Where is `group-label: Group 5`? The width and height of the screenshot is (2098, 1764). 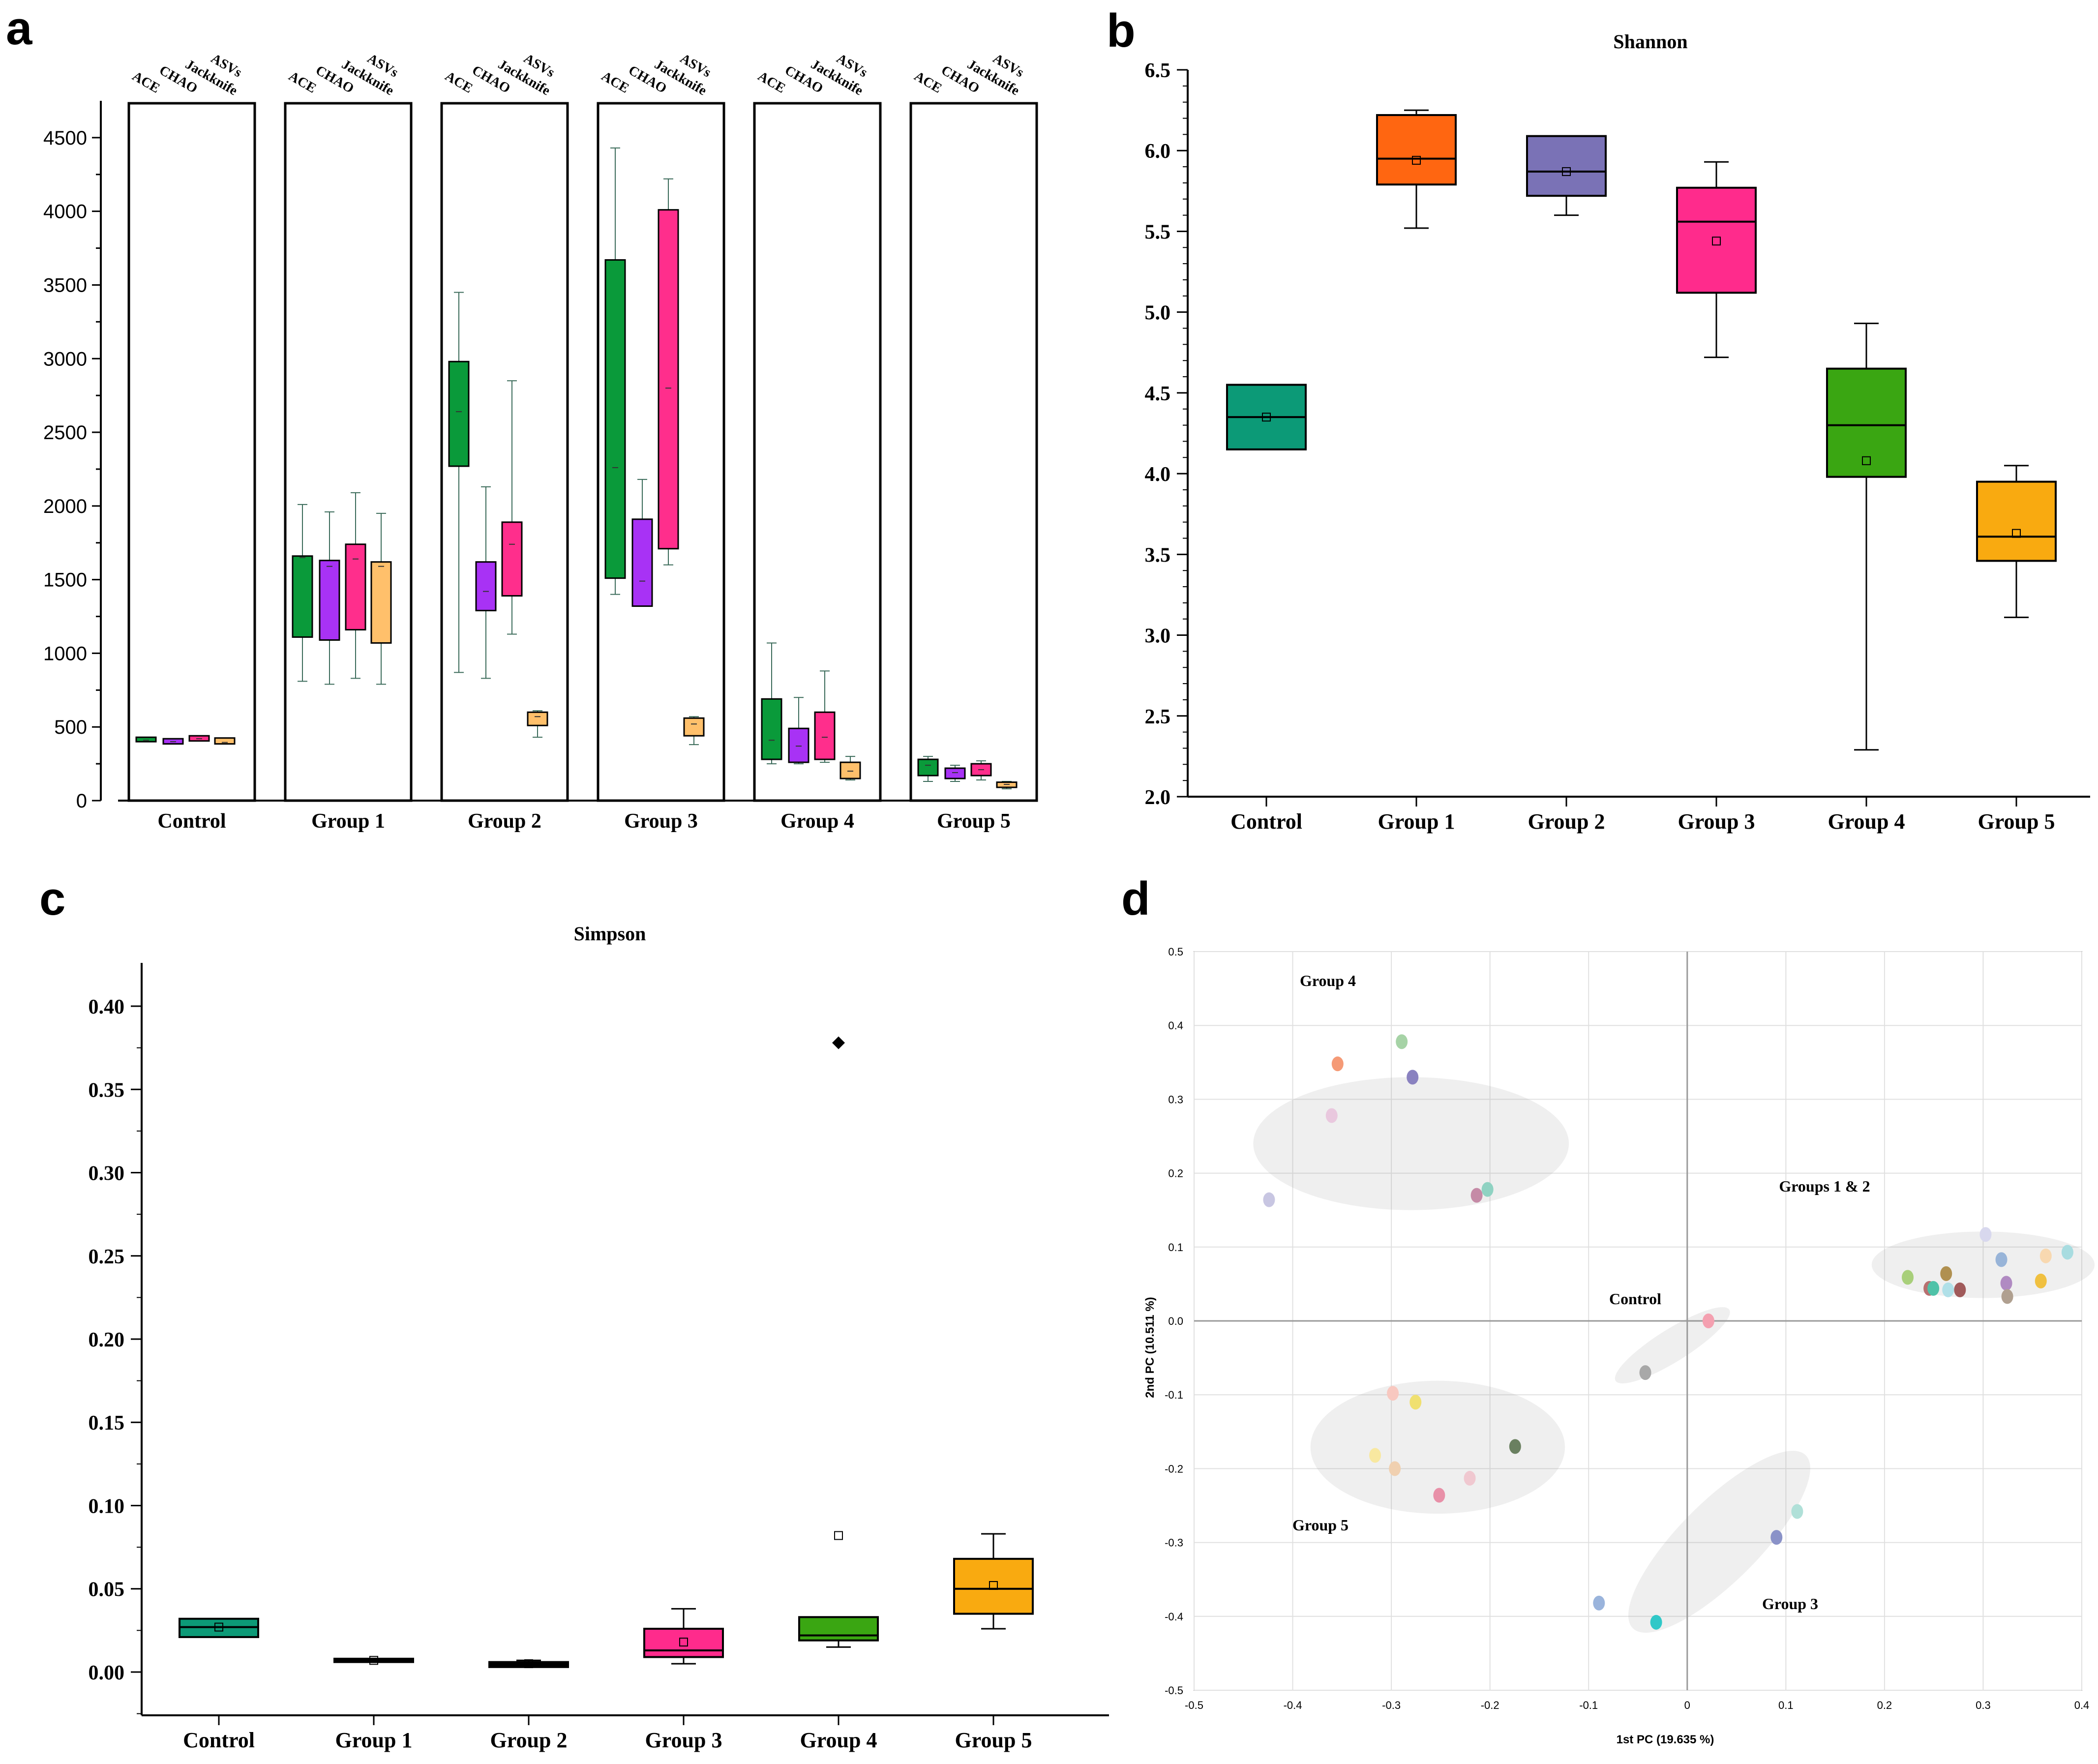
group-label: Group 5 is located at coordinates (974, 821).